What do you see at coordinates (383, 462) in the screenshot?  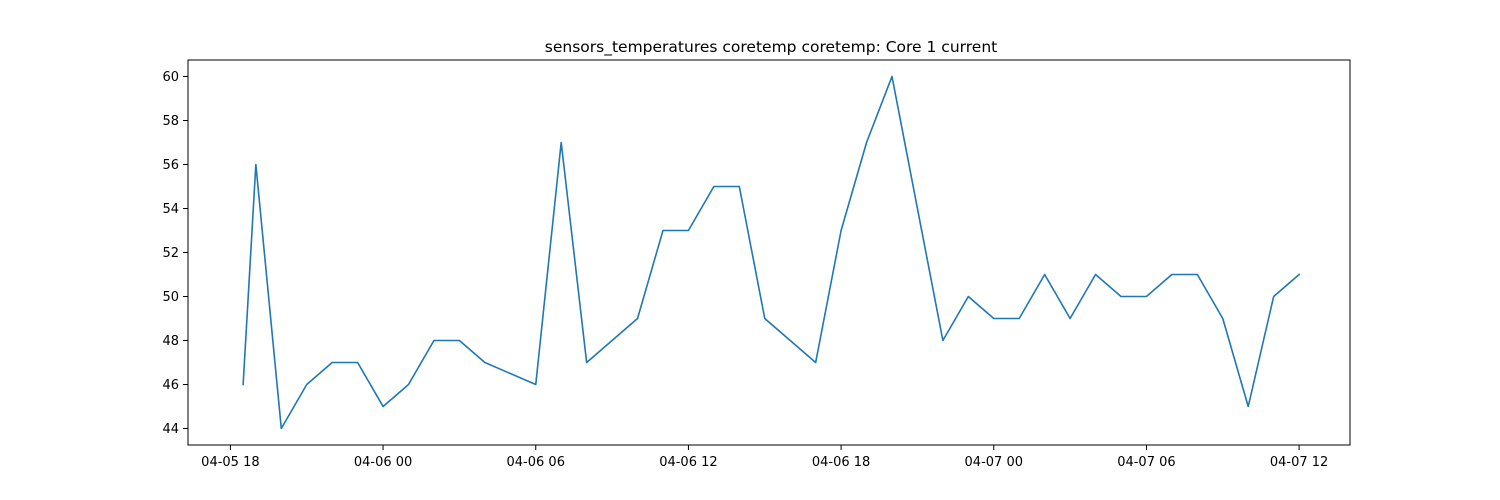 I see `x-tick-label: 04-06 00` at bounding box center [383, 462].